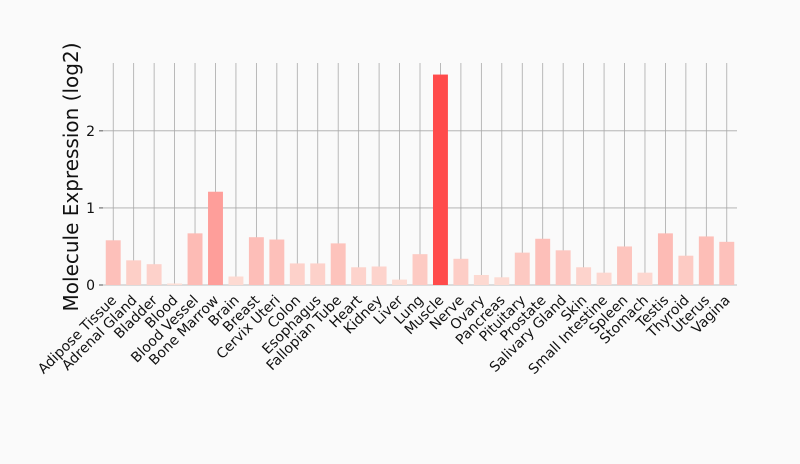 The height and width of the screenshot is (464, 800). What do you see at coordinates (461, 271) in the screenshot?
I see `bar-nerve` at bounding box center [461, 271].